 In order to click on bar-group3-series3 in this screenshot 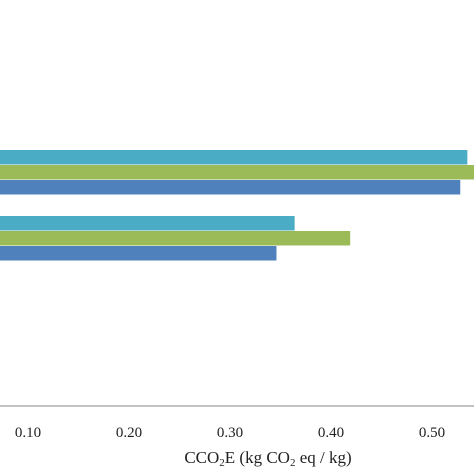, I will do `click(138, 253)`.